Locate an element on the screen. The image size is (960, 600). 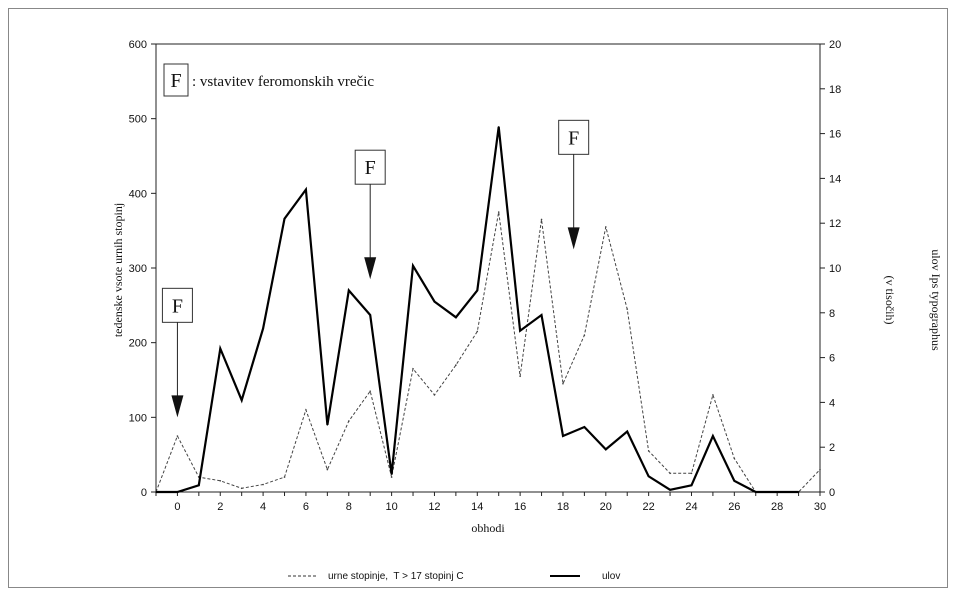
note-text: : vstavitev feromonskih vrečic is located at coordinates (283, 82).